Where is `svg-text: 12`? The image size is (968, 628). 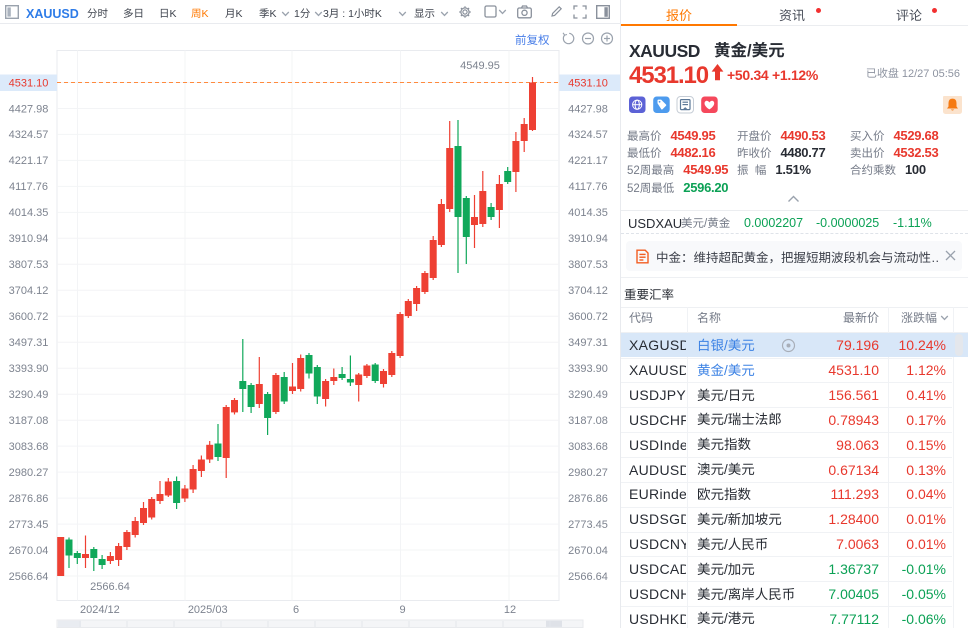
svg-text: 12 is located at coordinates (510, 610).